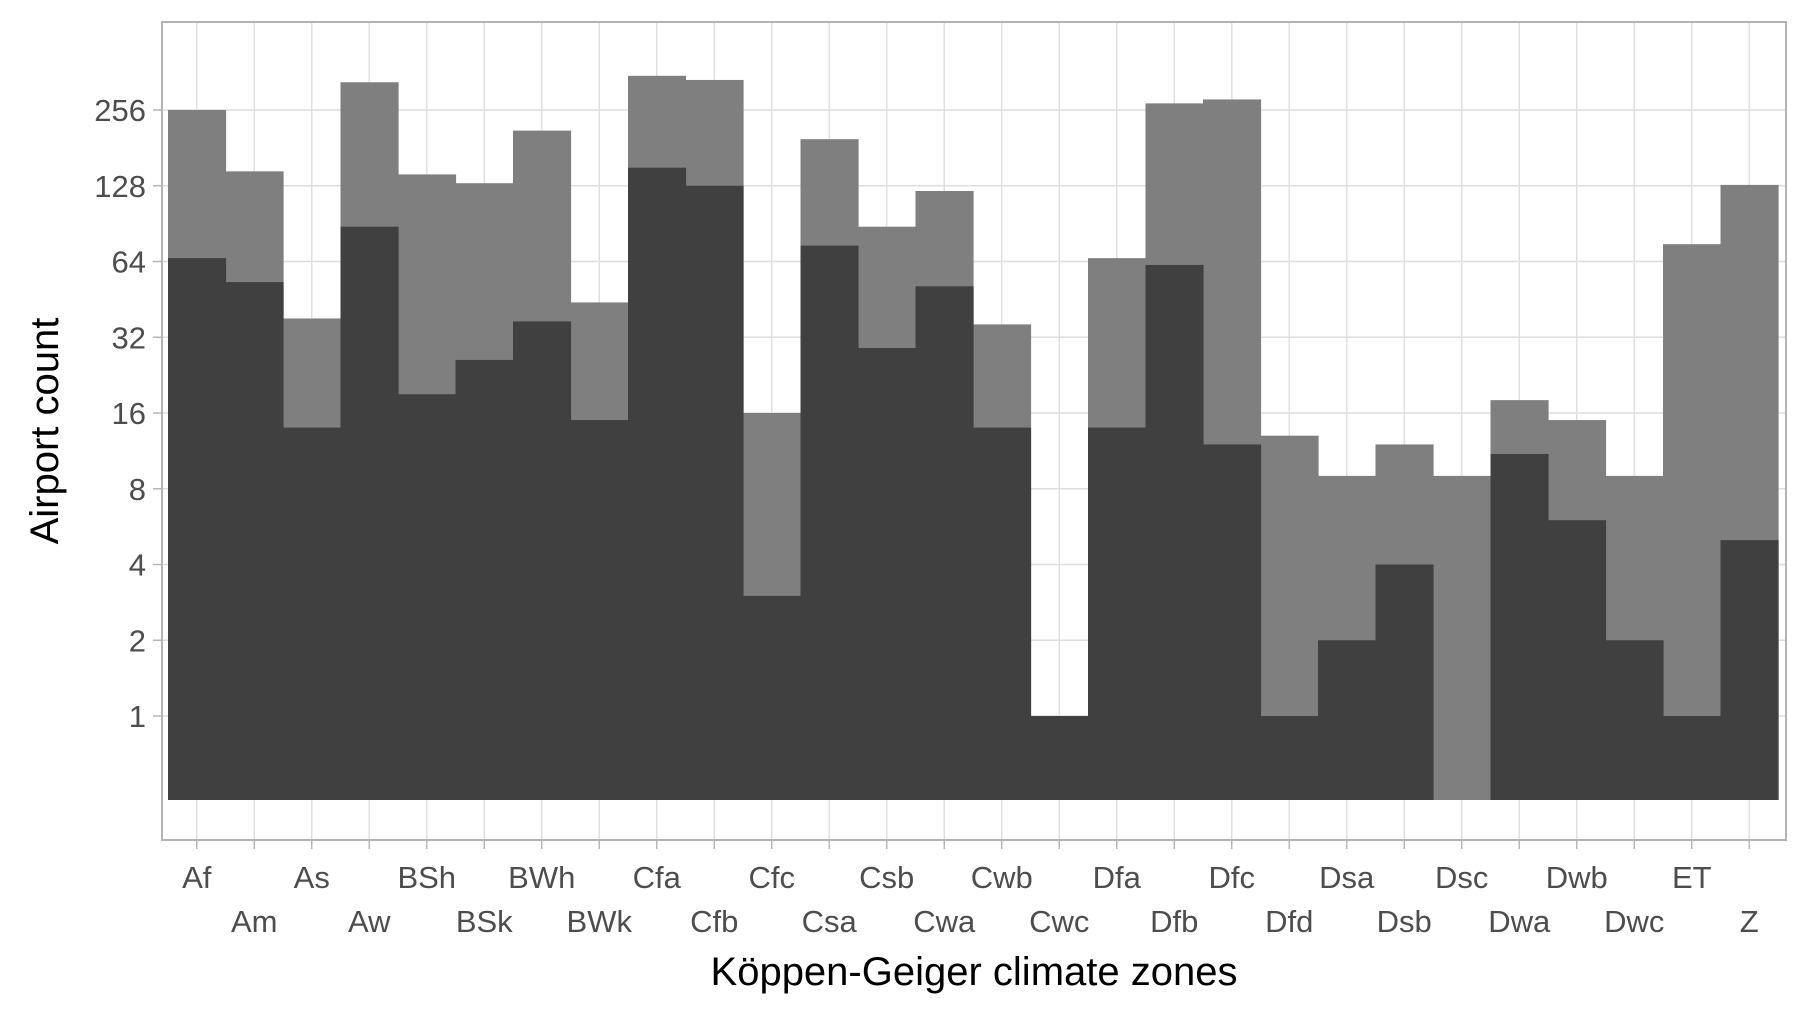  I want to click on y-tick-label: 8, so click(137, 489).